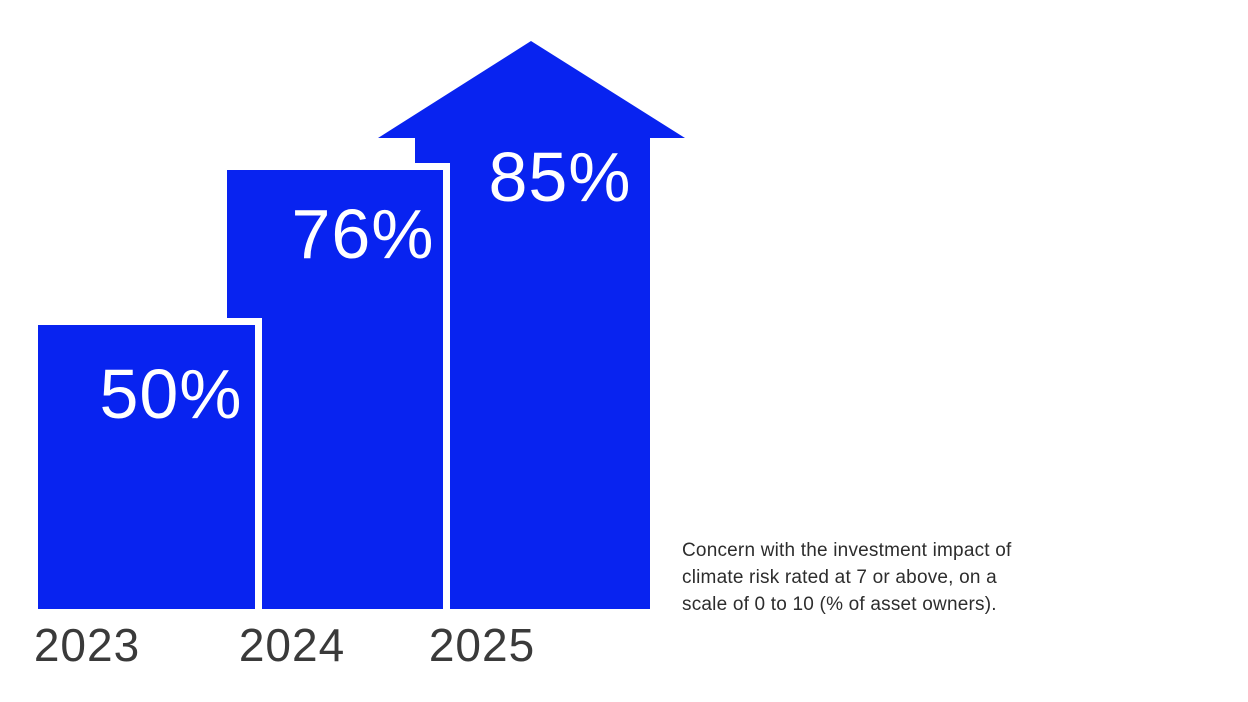 This screenshot has width=1248, height=702. I want to click on x-axis-label-2025: 2025, so click(482, 645).